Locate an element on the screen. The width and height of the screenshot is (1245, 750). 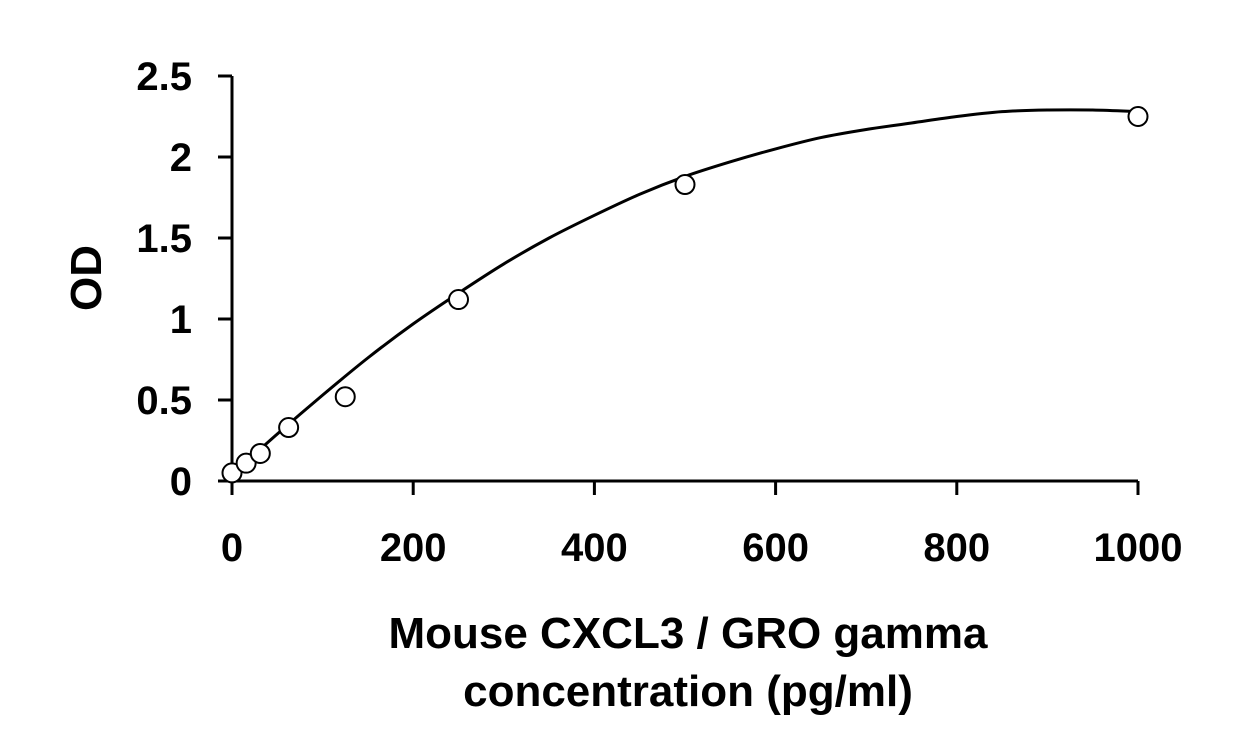
y-tick-label: 0.5 is located at coordinates (164, 401).